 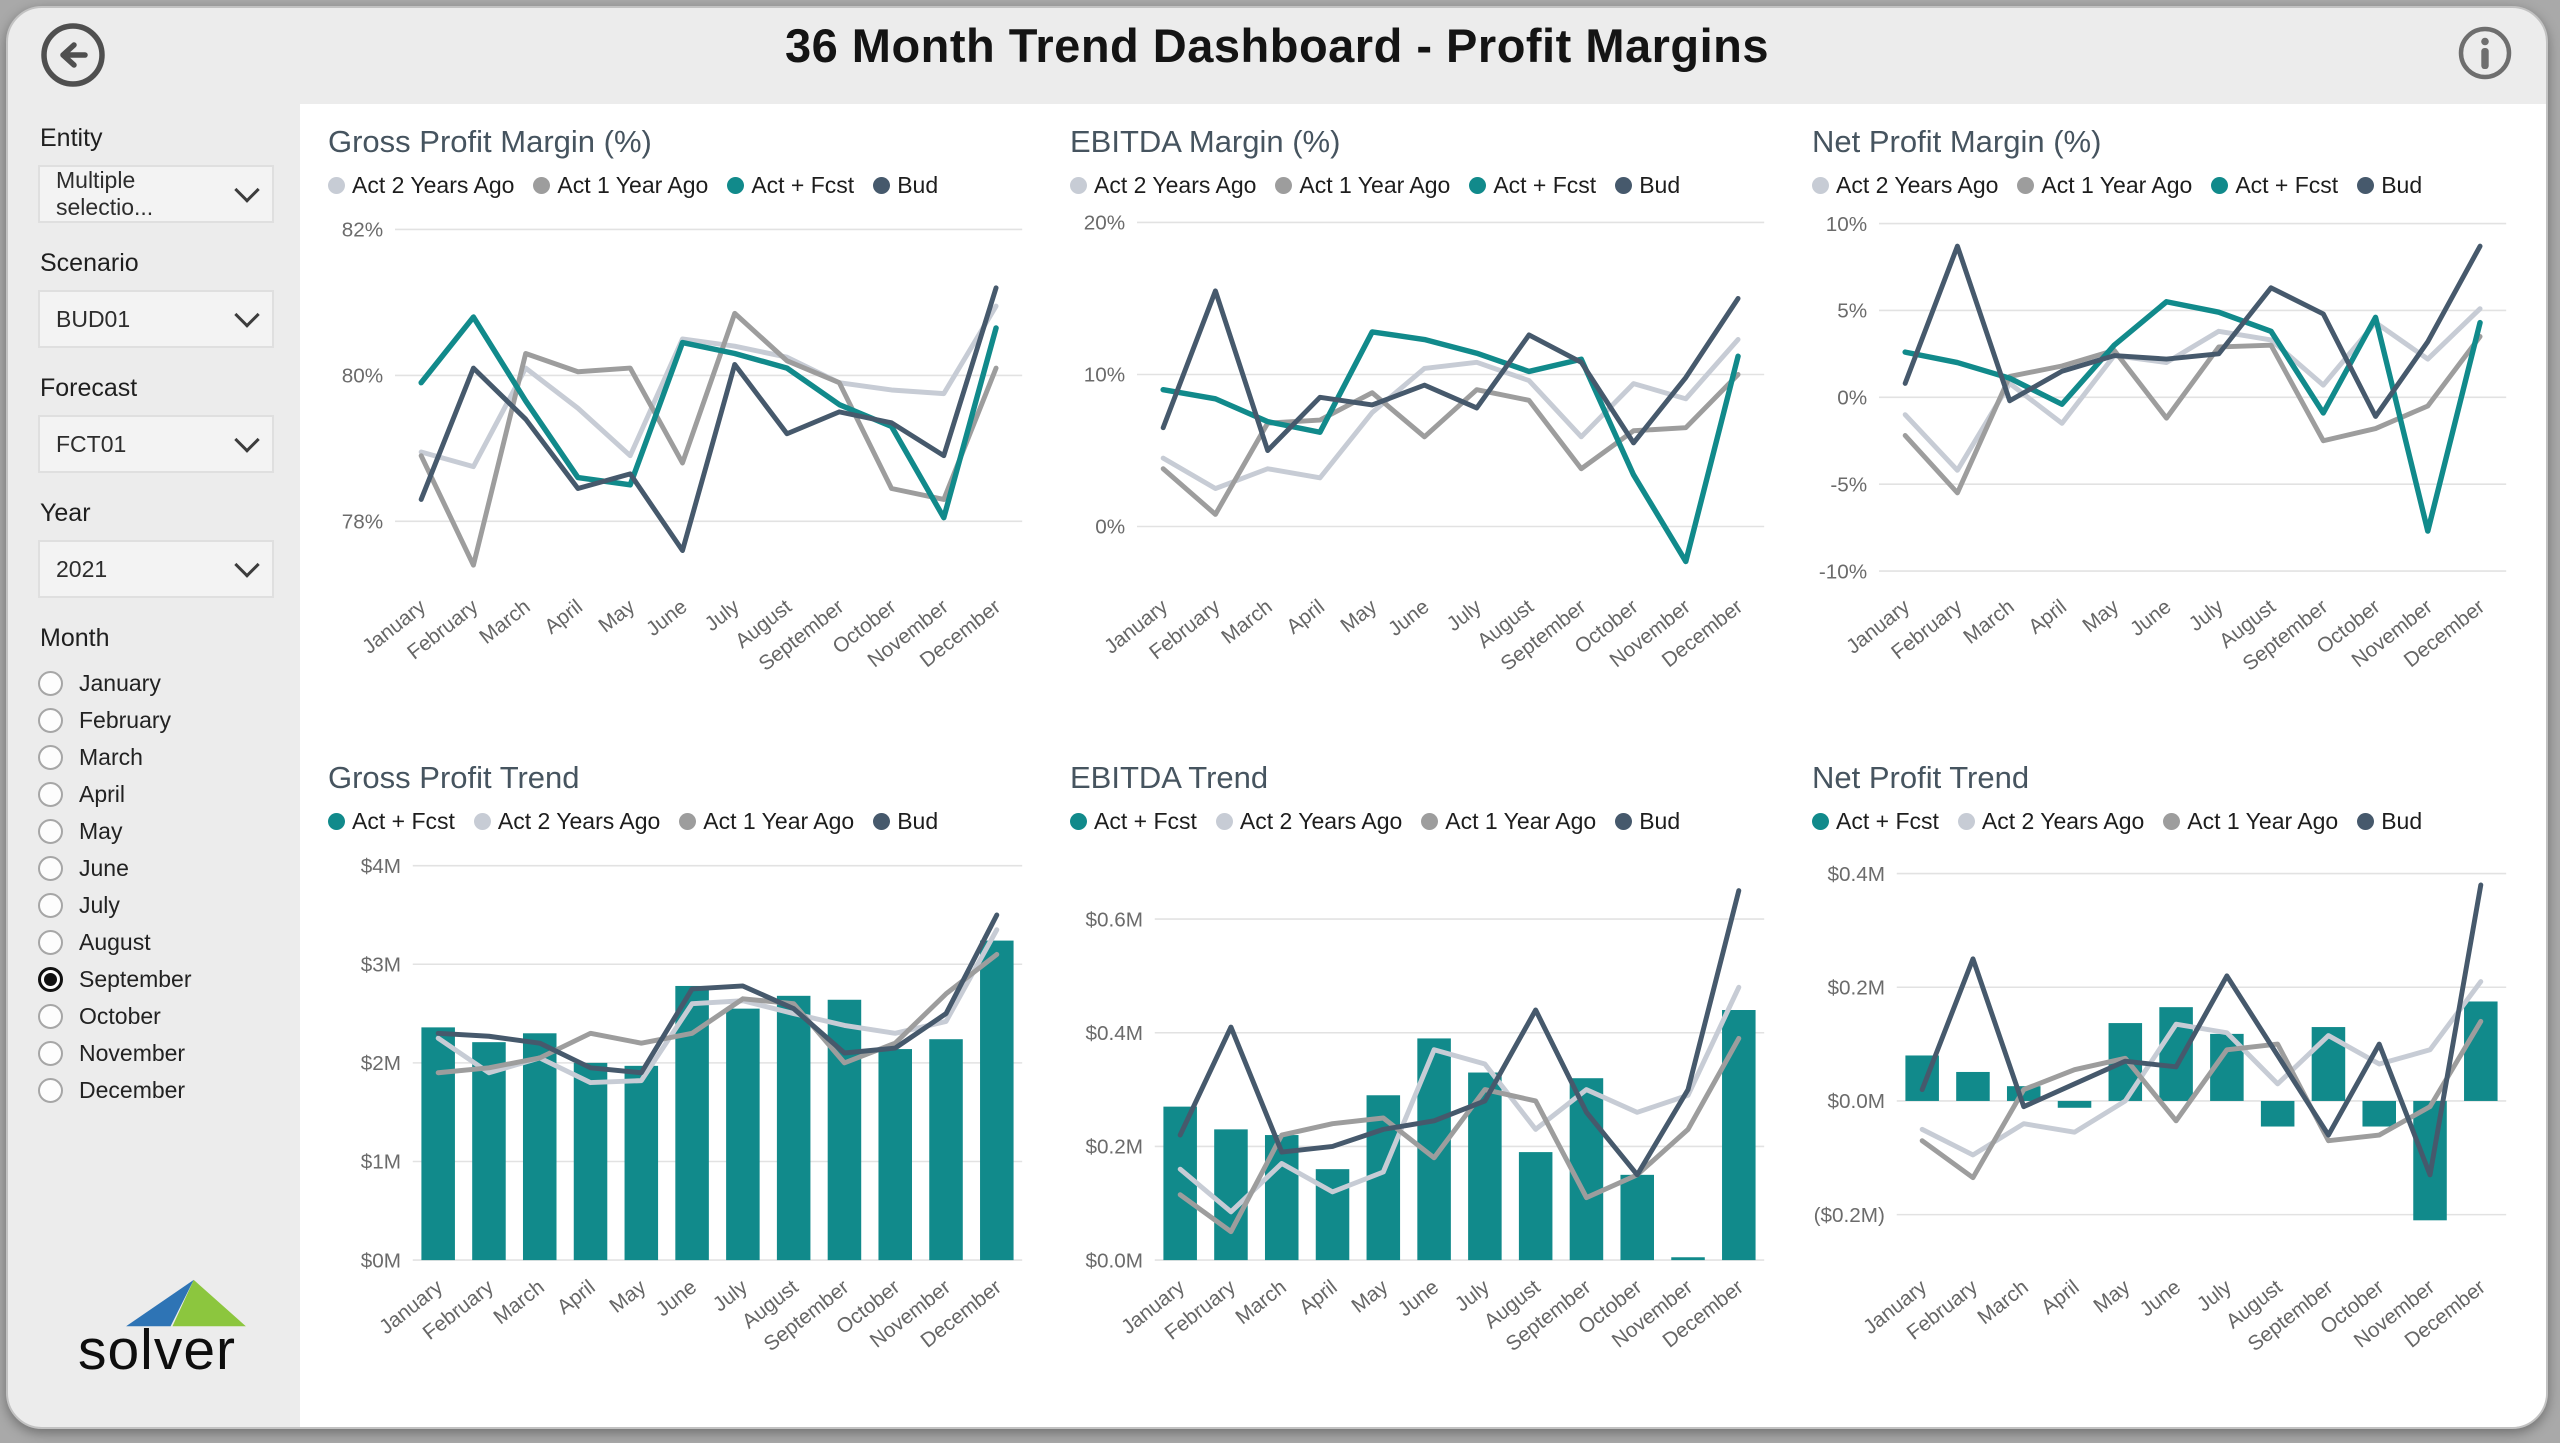 What do you see at coordinates (743, 1135) in the screenshot?
I see `bar-july` at bounding box center [743, 1135].